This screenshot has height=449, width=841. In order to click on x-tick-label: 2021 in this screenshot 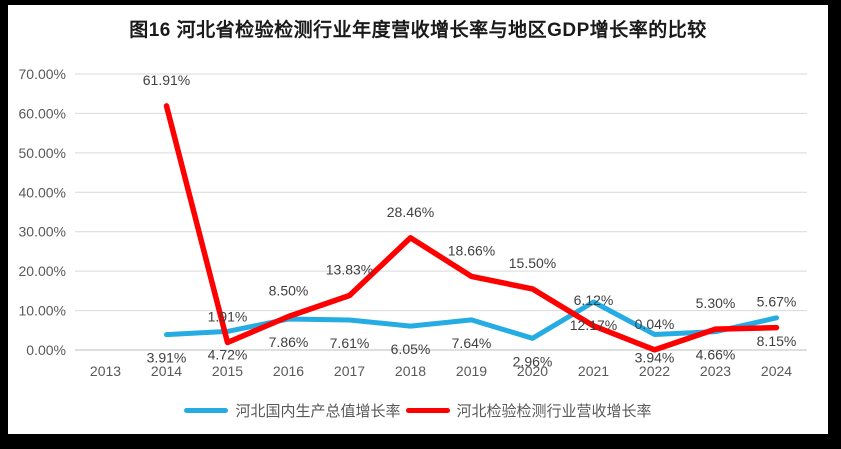, I will do `click(593, 371)`.